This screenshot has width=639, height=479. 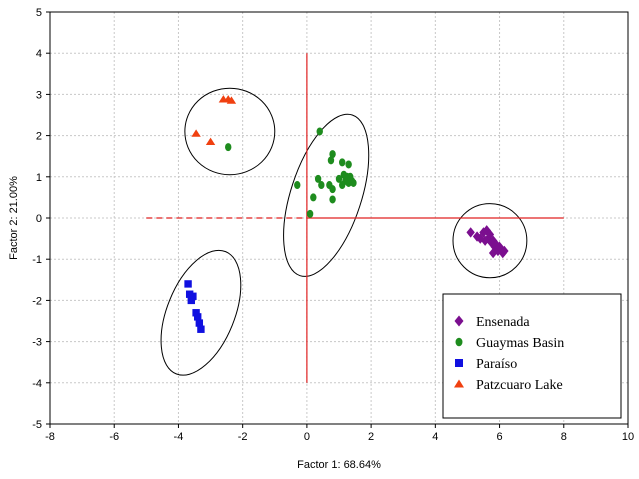 What do you see at coordinates (37, 425) in the screenshot?
I see `y-tick-label: -5` at bounding box center [37, 425].